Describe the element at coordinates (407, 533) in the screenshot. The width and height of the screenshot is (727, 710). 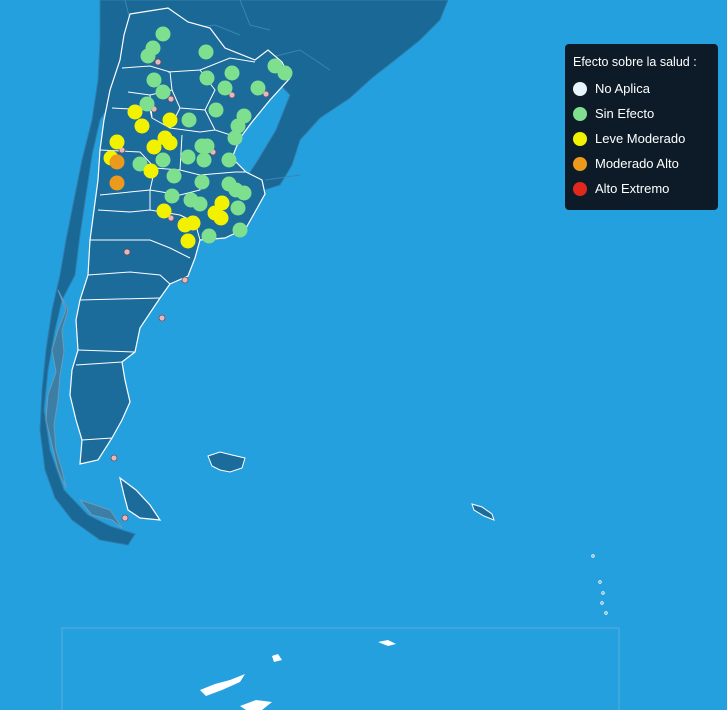
I see `south-atlantic-islands` at that location.